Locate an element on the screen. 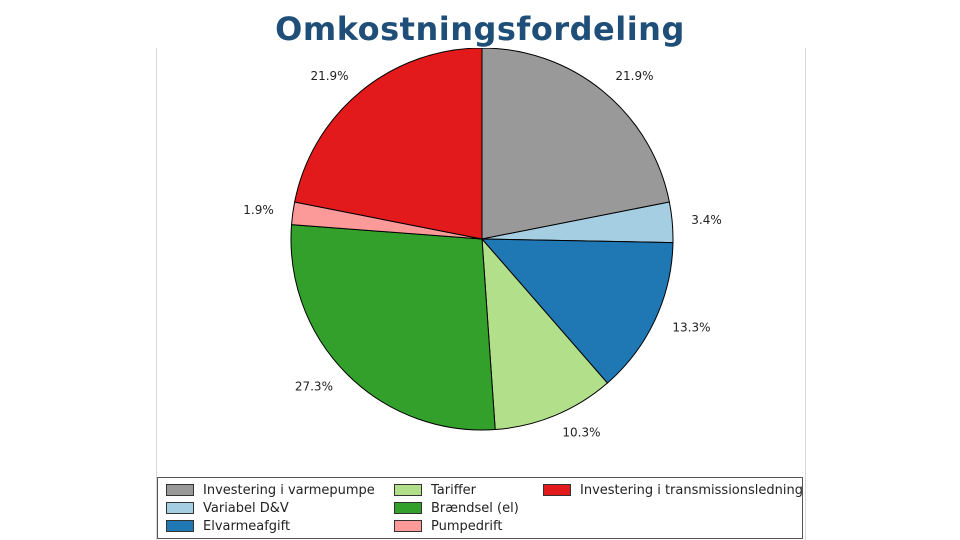  legend-item: Investering i varmepumpe is located at coordinates (270, 490).